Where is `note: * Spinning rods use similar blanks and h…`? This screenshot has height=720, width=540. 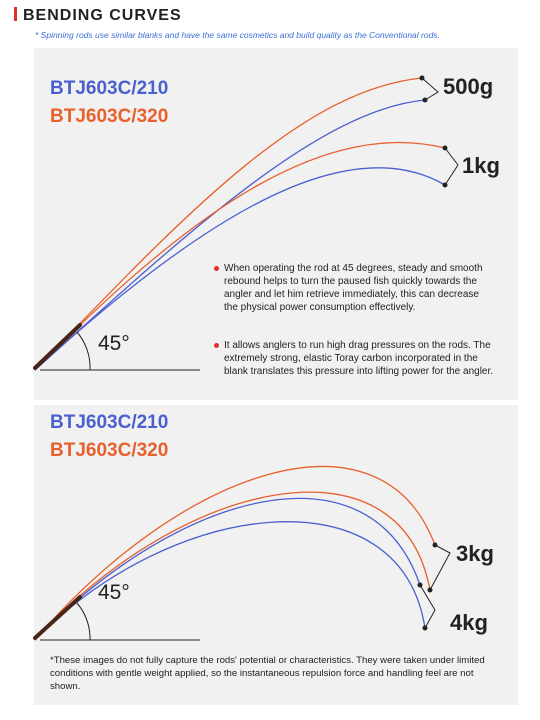
note: * Spinning rods use similar blanks and h… is located at coordinates (237, 35).